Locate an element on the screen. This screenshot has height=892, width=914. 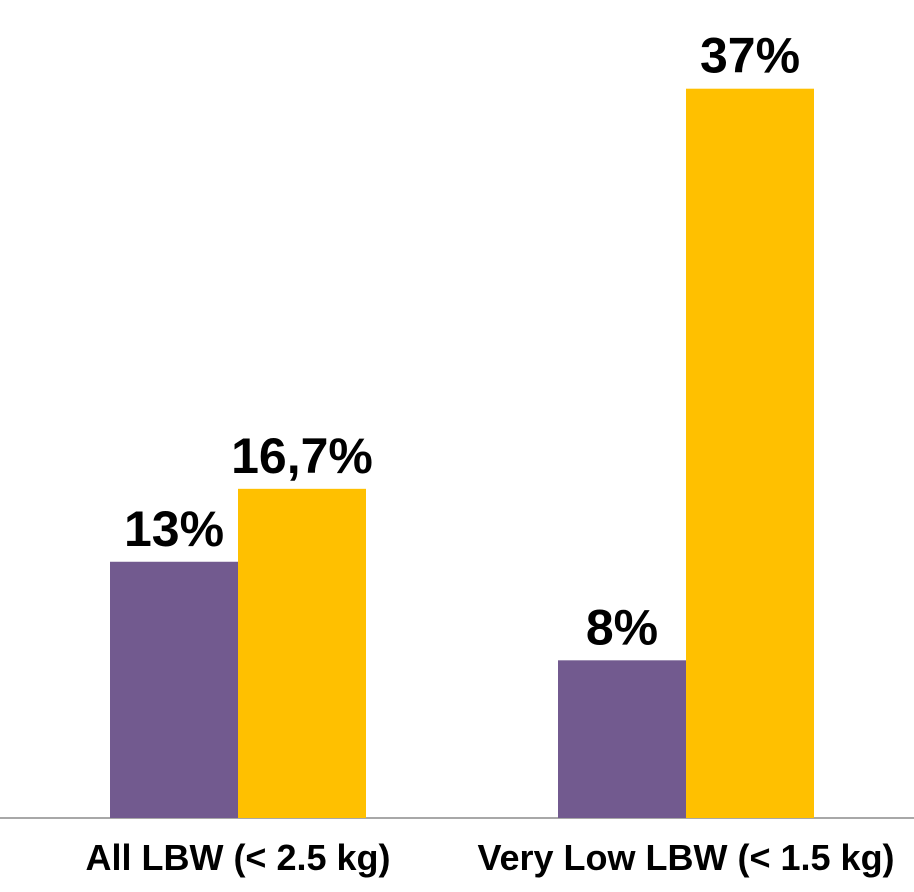
value-label-2-1: 16,7% is located at coordinates (302, 456).